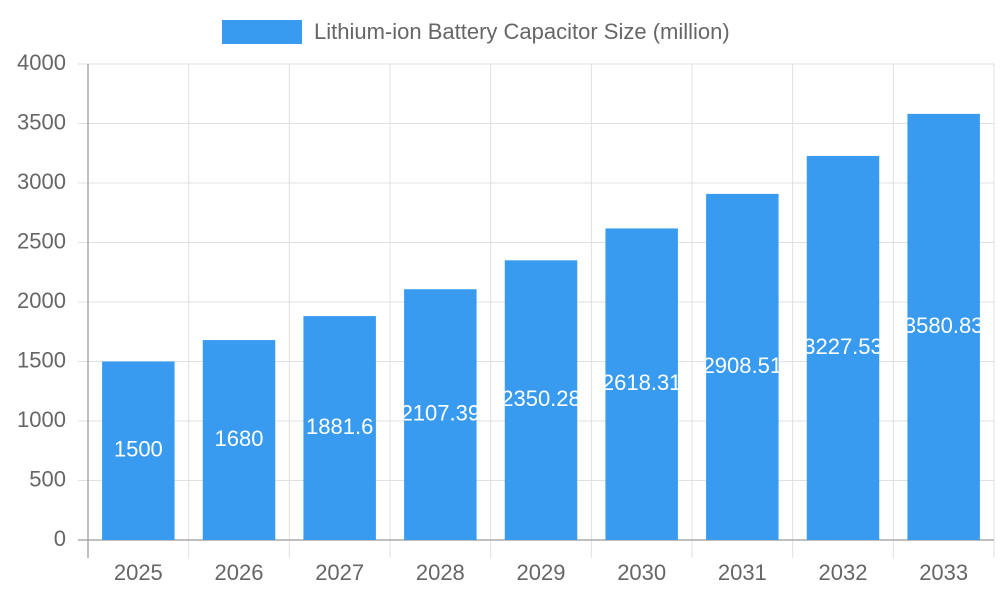 This screenshot has width=1000, height=600. What do you see at coordinates (41, 240) in the screenshot?
I see `y-tick-label: 2500` at bounding box center [41, 240].